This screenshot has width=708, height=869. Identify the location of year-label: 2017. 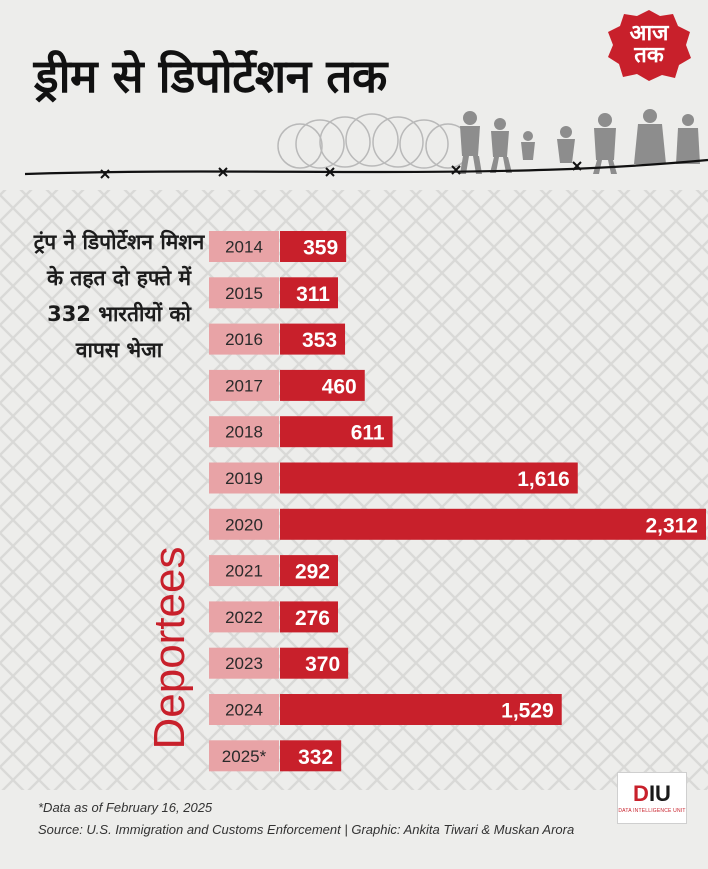
(244, 385).